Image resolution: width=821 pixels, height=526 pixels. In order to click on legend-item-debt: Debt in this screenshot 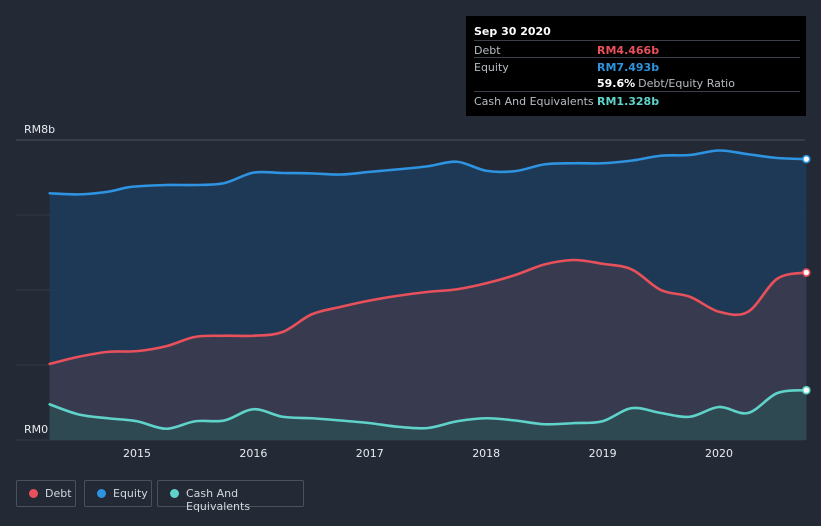, I will do `click(46, 493)`.